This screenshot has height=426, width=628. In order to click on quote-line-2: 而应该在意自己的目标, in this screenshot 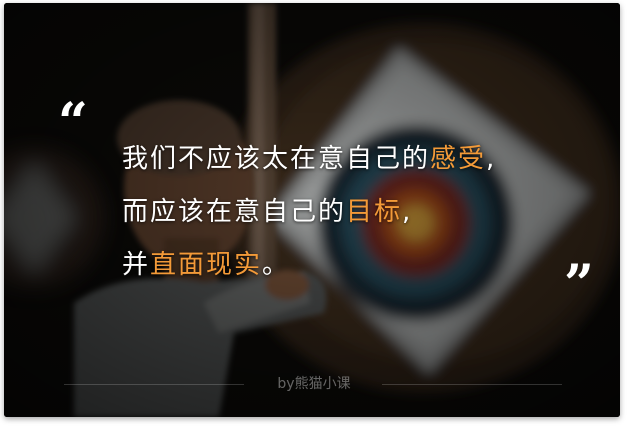, I will do `click(267, 212)`.